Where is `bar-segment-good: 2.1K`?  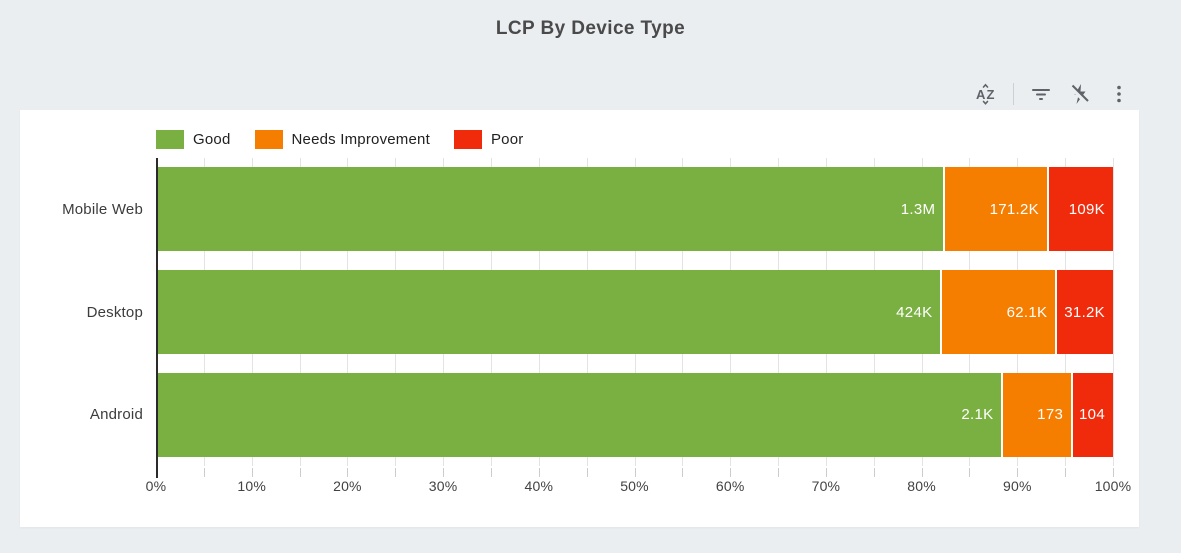 bar-segment-good: 2.1K is located at coordinates (579, 414).